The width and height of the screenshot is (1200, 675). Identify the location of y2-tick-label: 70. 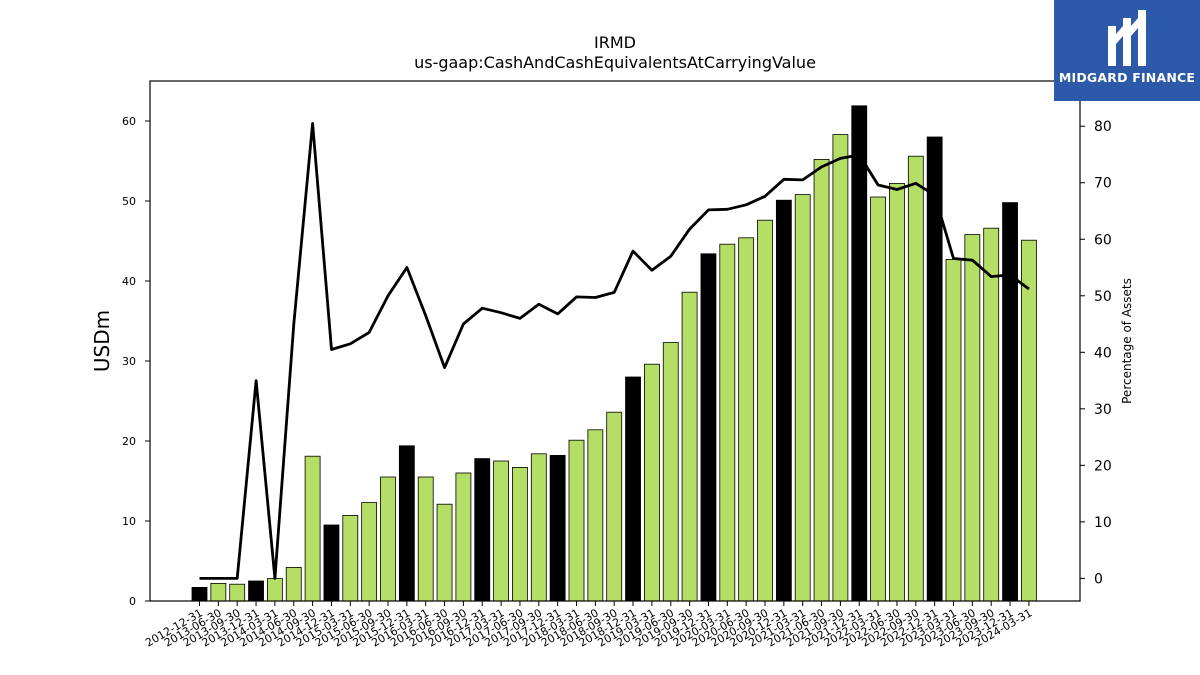
(1103, 184).